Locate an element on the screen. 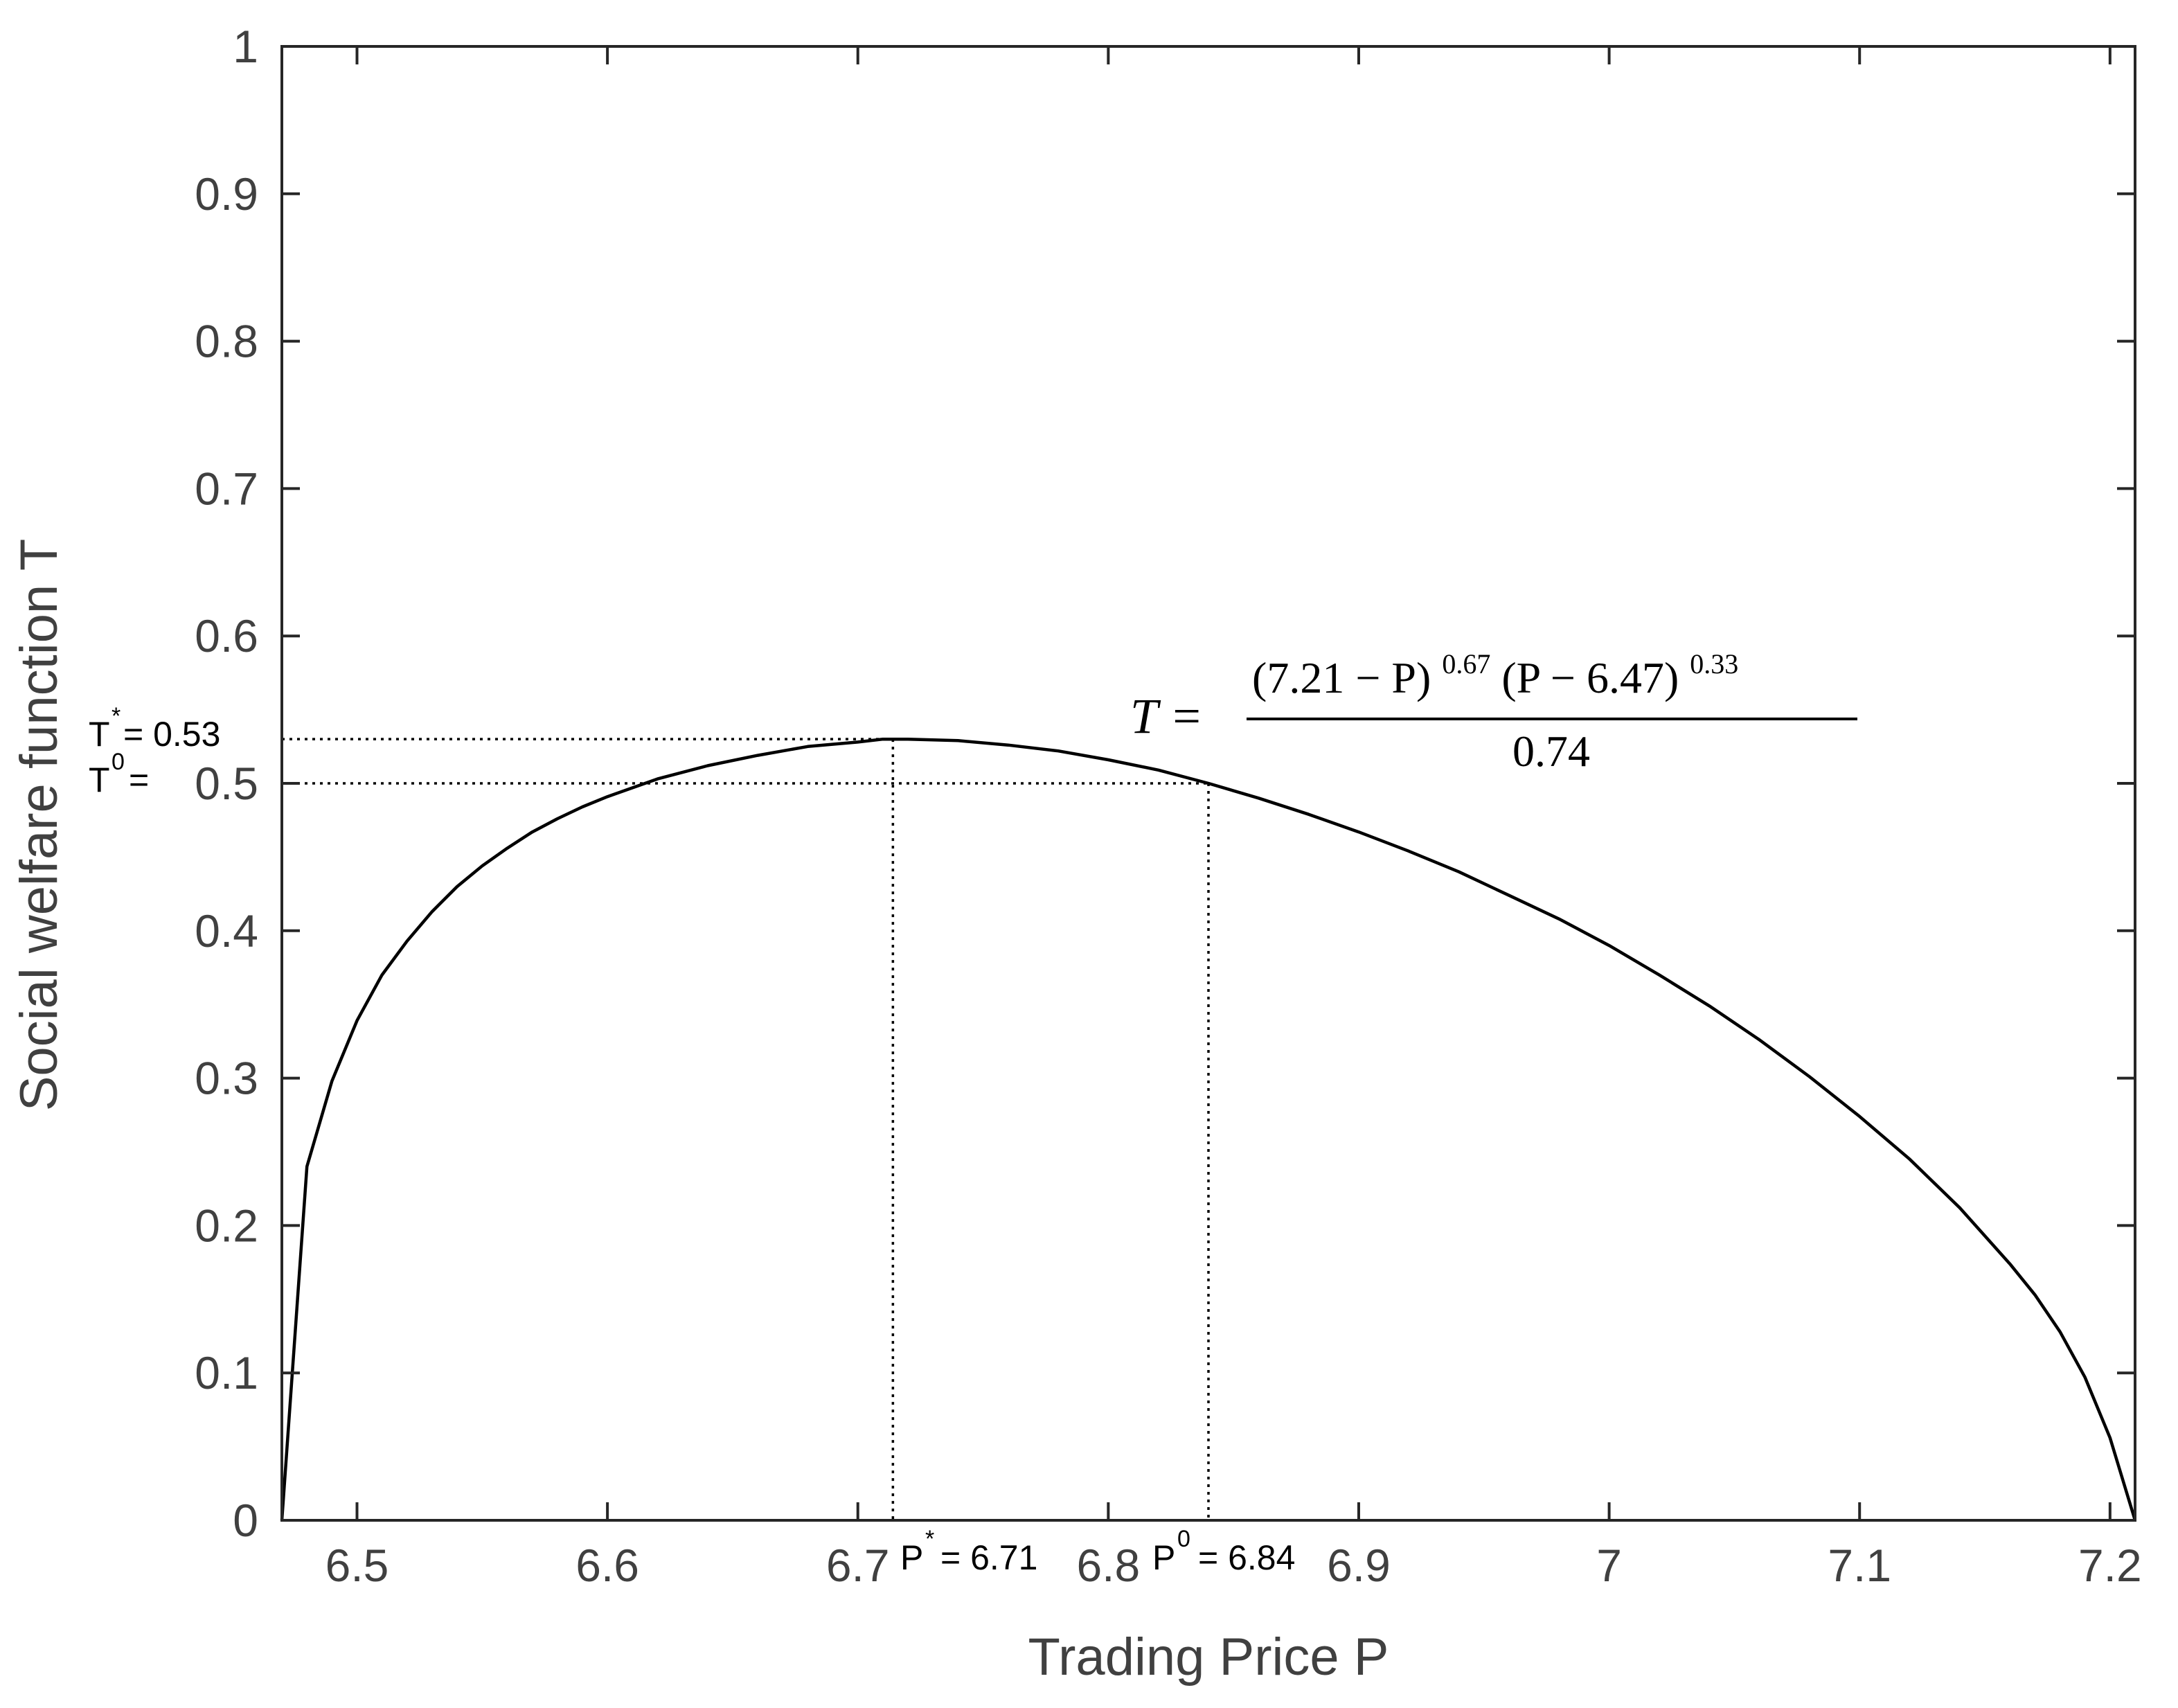 Image resolution: width=2178 pixels, height=1708 pixels. y-tick-labels: 0 0.1 0.2 0.3 0.4 0.5 0.6 0.7 0.8 0.9 1 is located at coordinates (227, 783).